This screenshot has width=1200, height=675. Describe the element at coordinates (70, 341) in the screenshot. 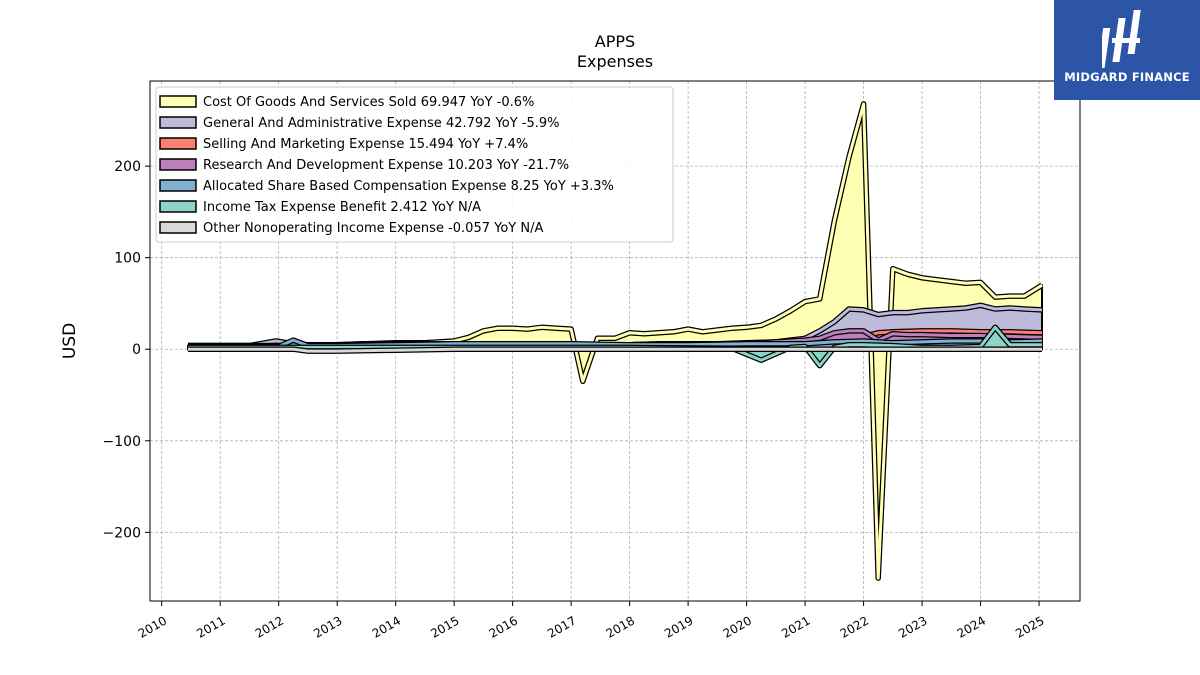

I see `y-axis-label: USD` at that location.